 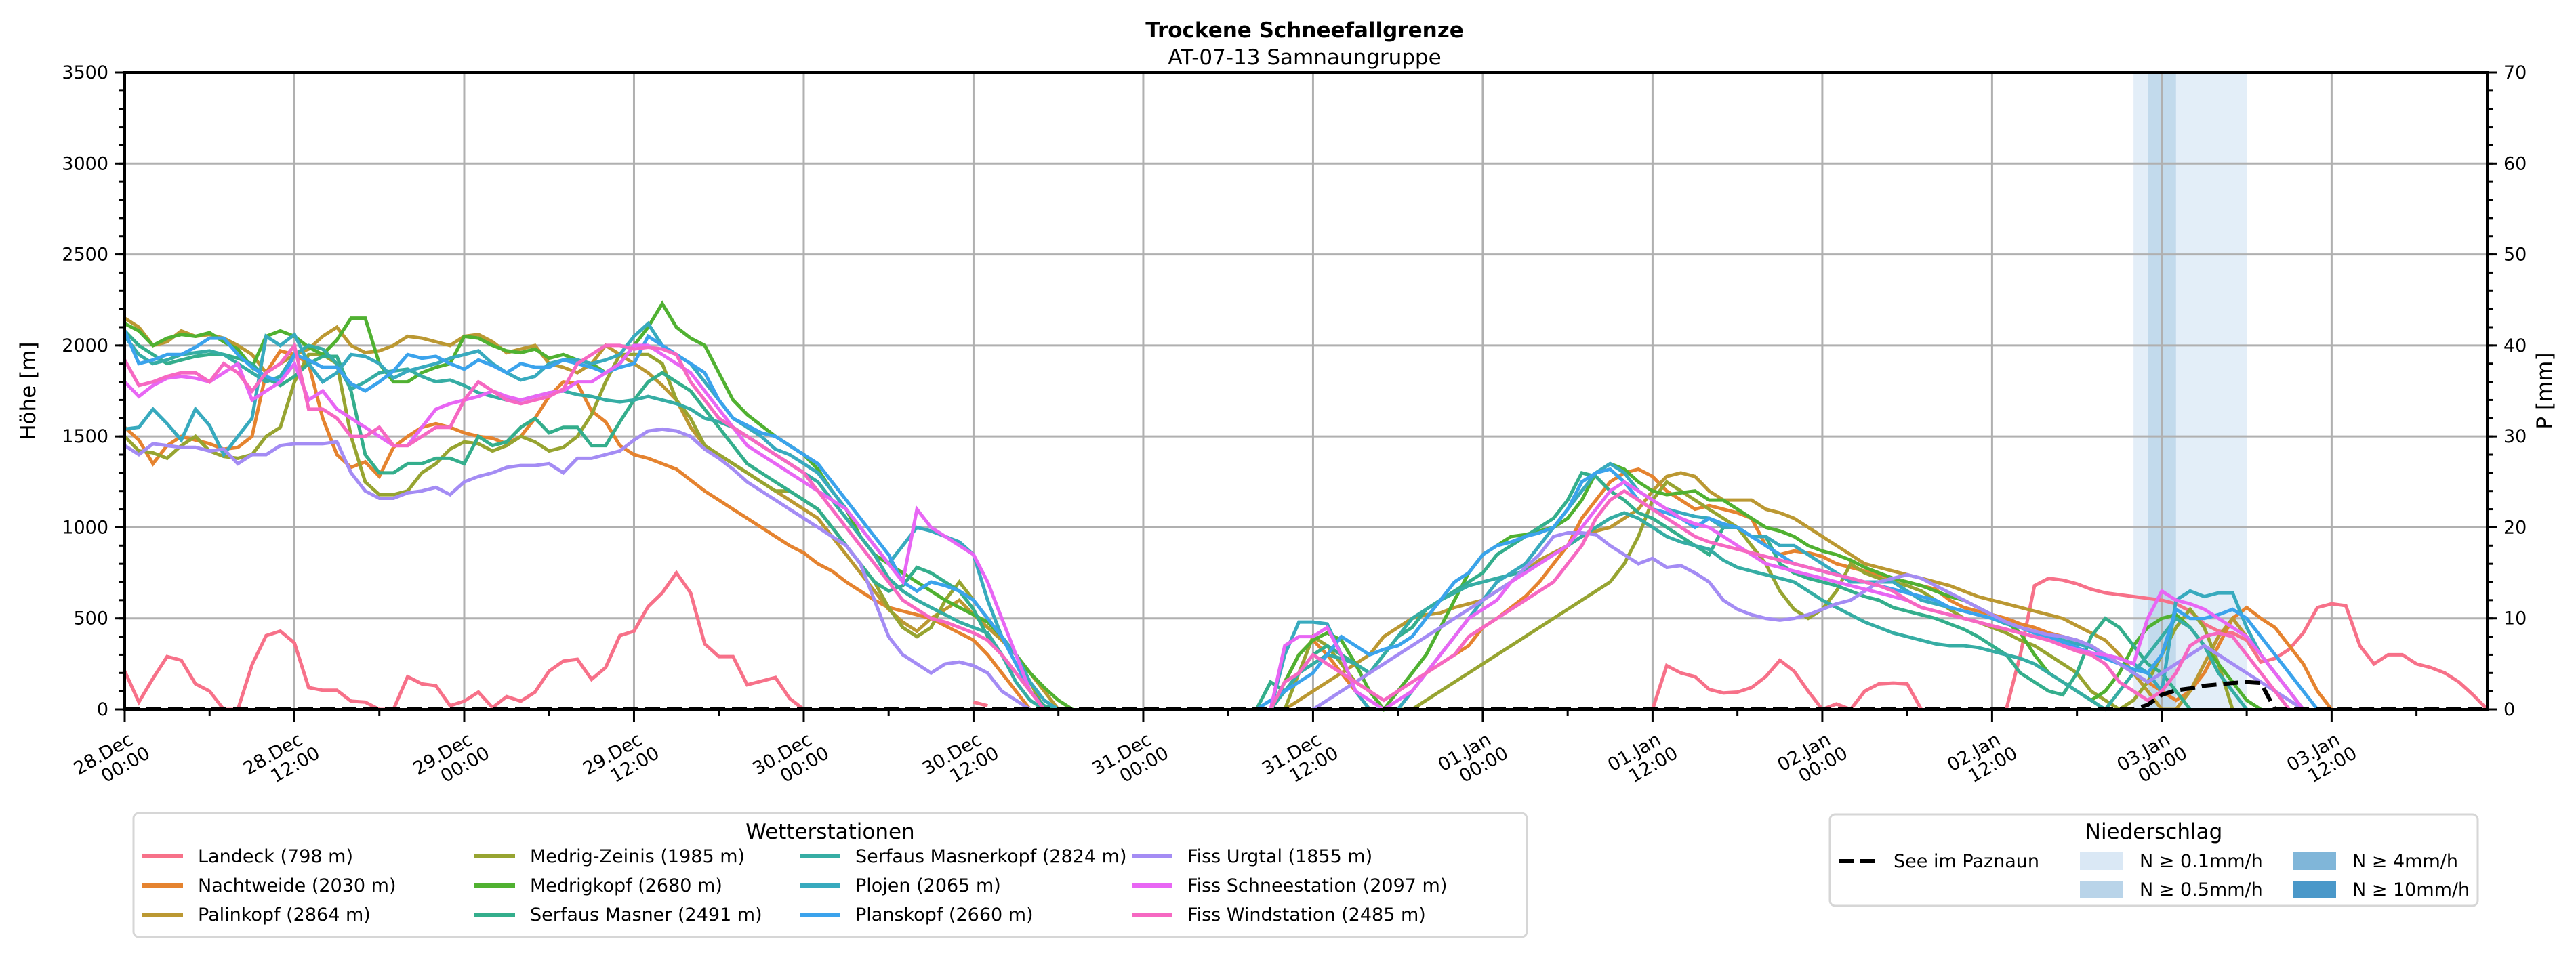 I want to click on y-tick-label: 500, so click(x=90, y=618).